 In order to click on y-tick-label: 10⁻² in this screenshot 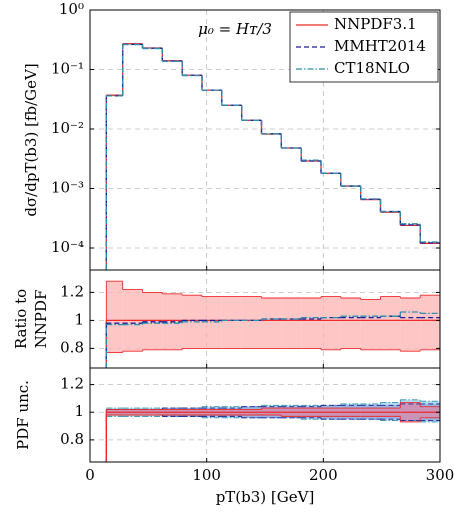, I will do `click(67, 128)`.